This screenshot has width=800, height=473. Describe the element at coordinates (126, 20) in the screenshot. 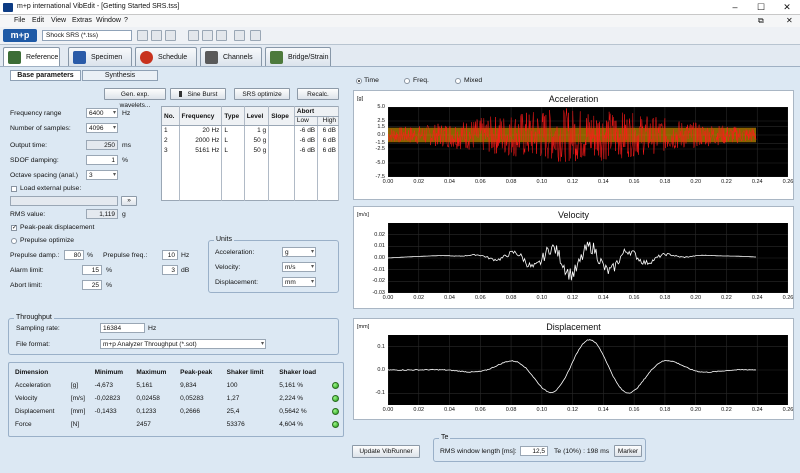

I see `menu-help: ?` at that location.